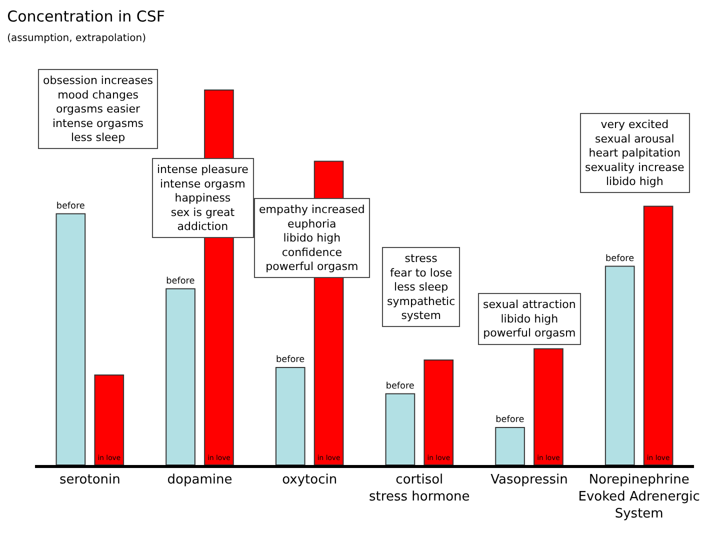 The height and width of the screenshot is (533, 712). What do you see at coordinates (98, 109) in the screenshot?
I see `annotation: obsession increases mood changes orgasms easier intense orgasms less sleep` at bounding box center [98, 109].